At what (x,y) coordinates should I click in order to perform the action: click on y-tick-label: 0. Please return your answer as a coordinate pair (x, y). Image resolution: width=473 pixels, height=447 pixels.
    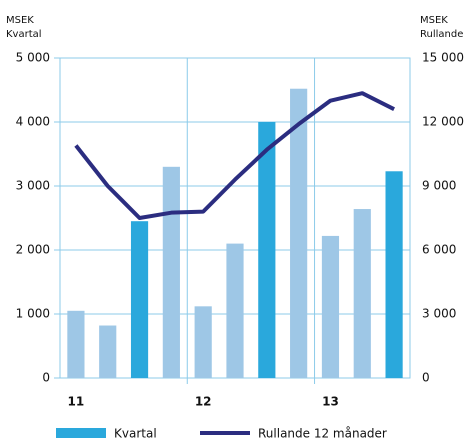
    Looking at the image, I should click on (46, 378).